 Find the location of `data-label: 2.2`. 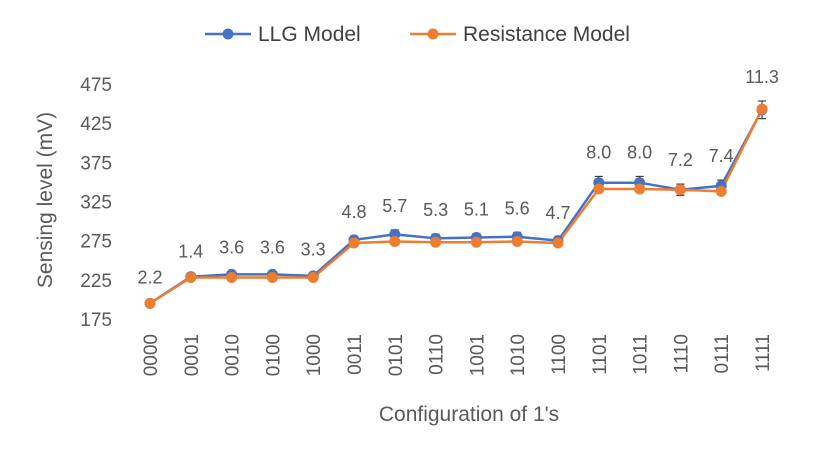

data-label: 2.2 is located at coordinates (149, 278).